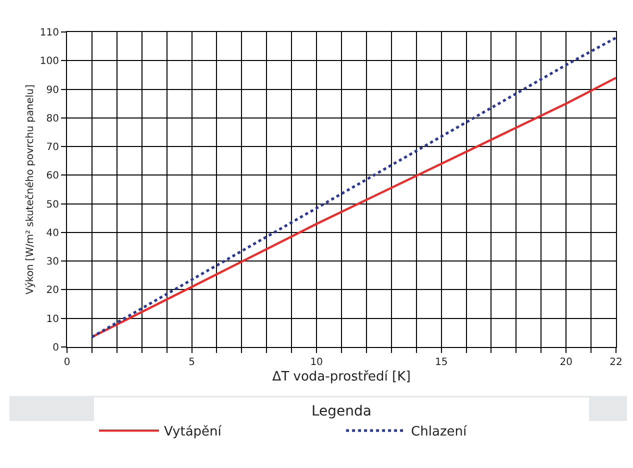 Image resolution: width=633 pixels, height=468 pixels. Describe the element at coordinates (52, 90) in the screenshot. I see `y-tick-label: 90` at that location.